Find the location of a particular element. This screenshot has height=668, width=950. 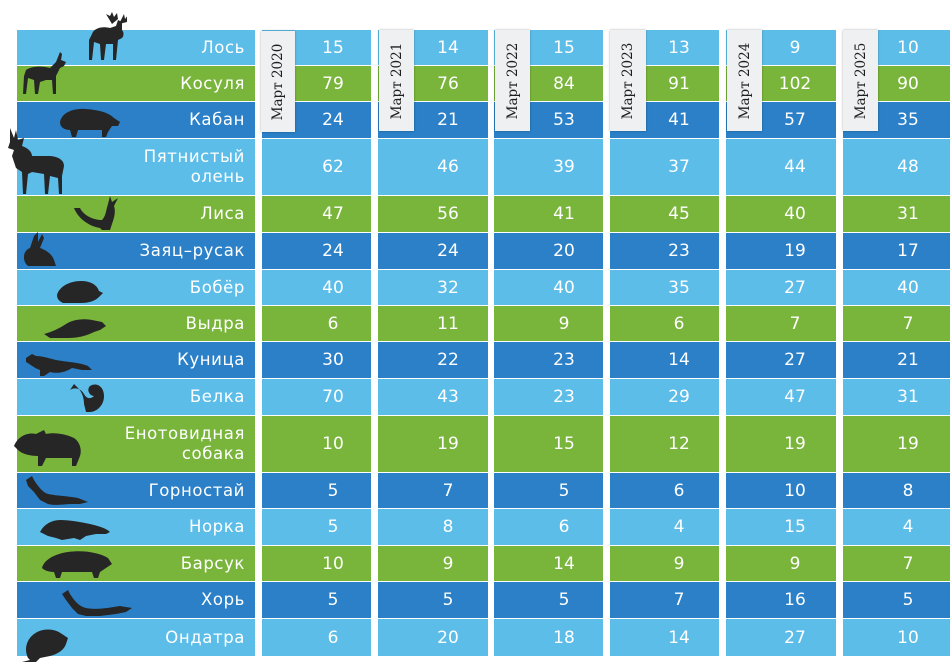

value-cell: 14 is located at coordinates (679, 360).